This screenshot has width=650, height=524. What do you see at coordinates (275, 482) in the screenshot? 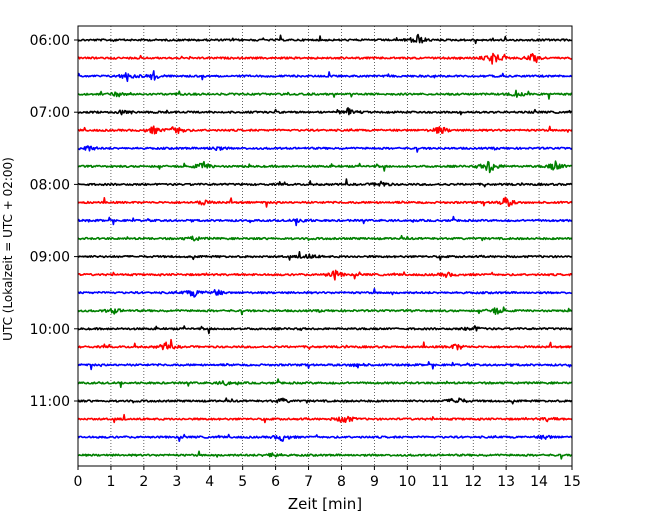
I see `x-tick-label: 6` at bounding box center [275, 482].